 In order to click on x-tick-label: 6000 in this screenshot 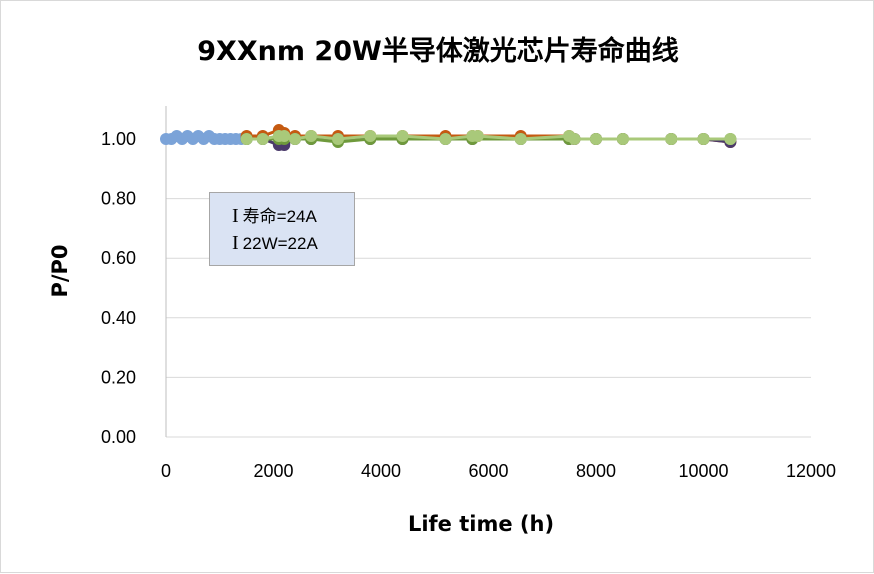, I will do `click(488, 471)`.